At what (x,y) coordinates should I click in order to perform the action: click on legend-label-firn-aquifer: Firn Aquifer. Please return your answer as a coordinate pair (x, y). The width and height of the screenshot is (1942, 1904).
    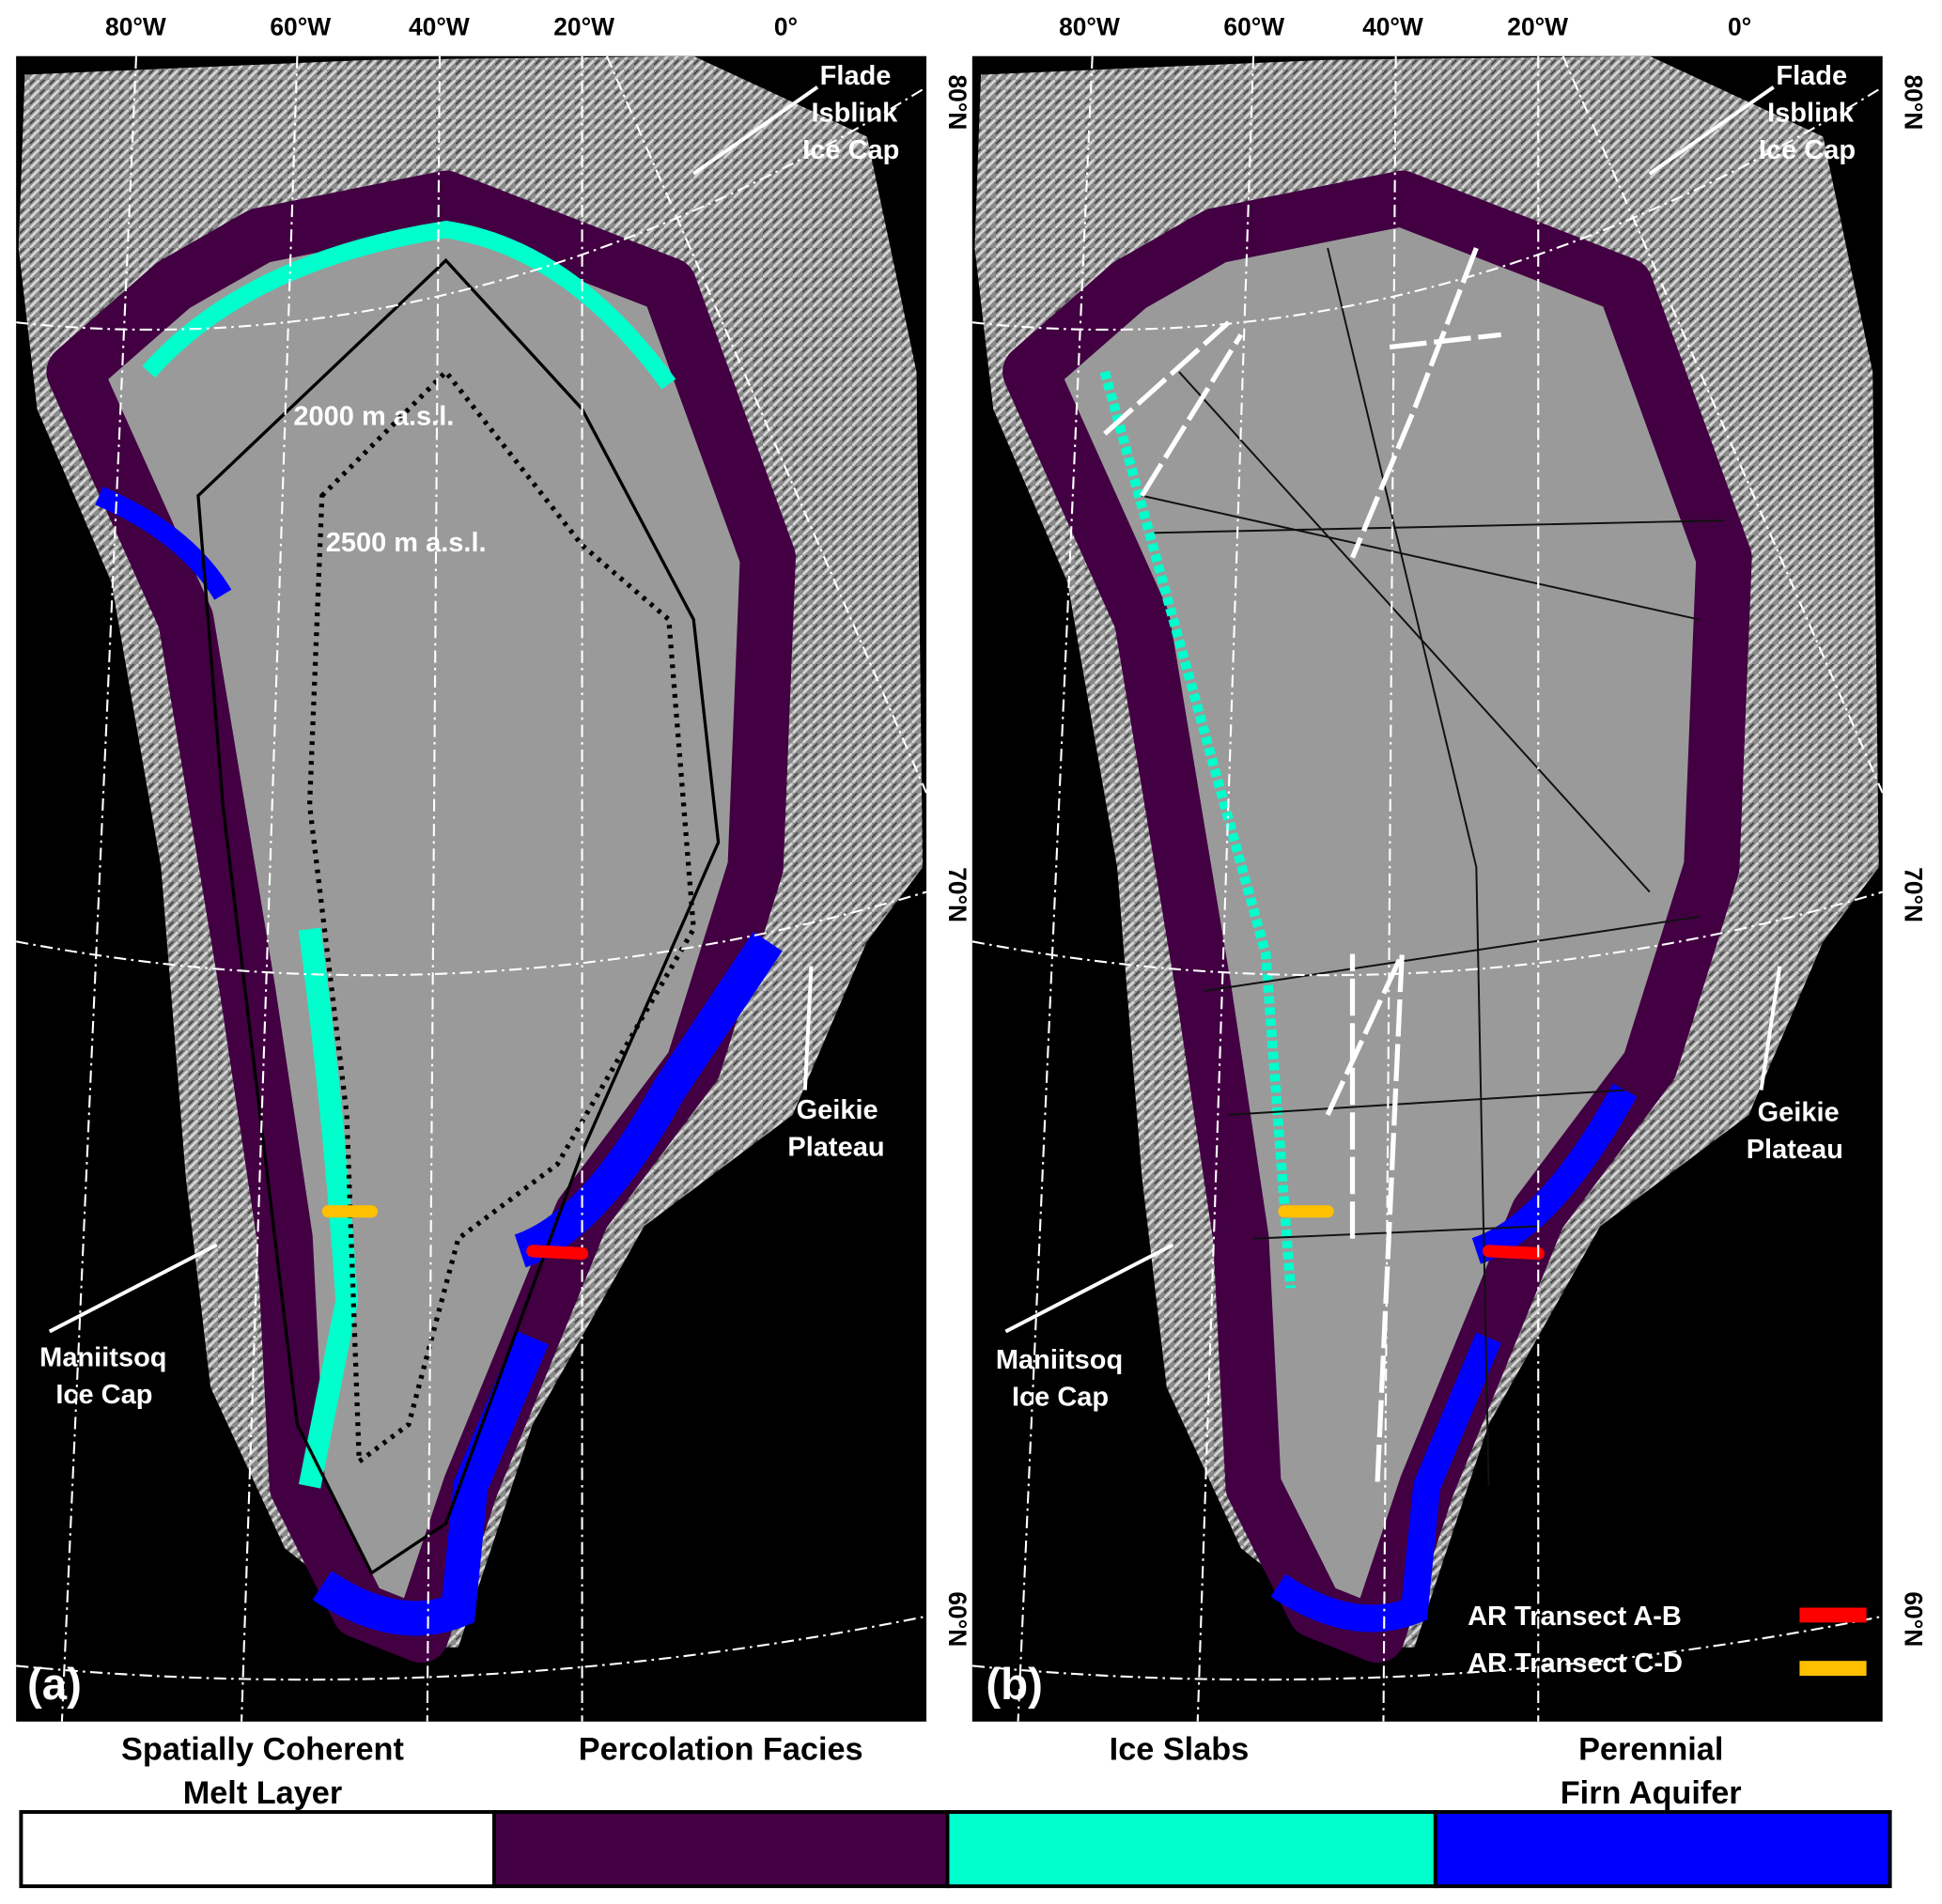
    Looking at the image, I should click on (1651, 1793).